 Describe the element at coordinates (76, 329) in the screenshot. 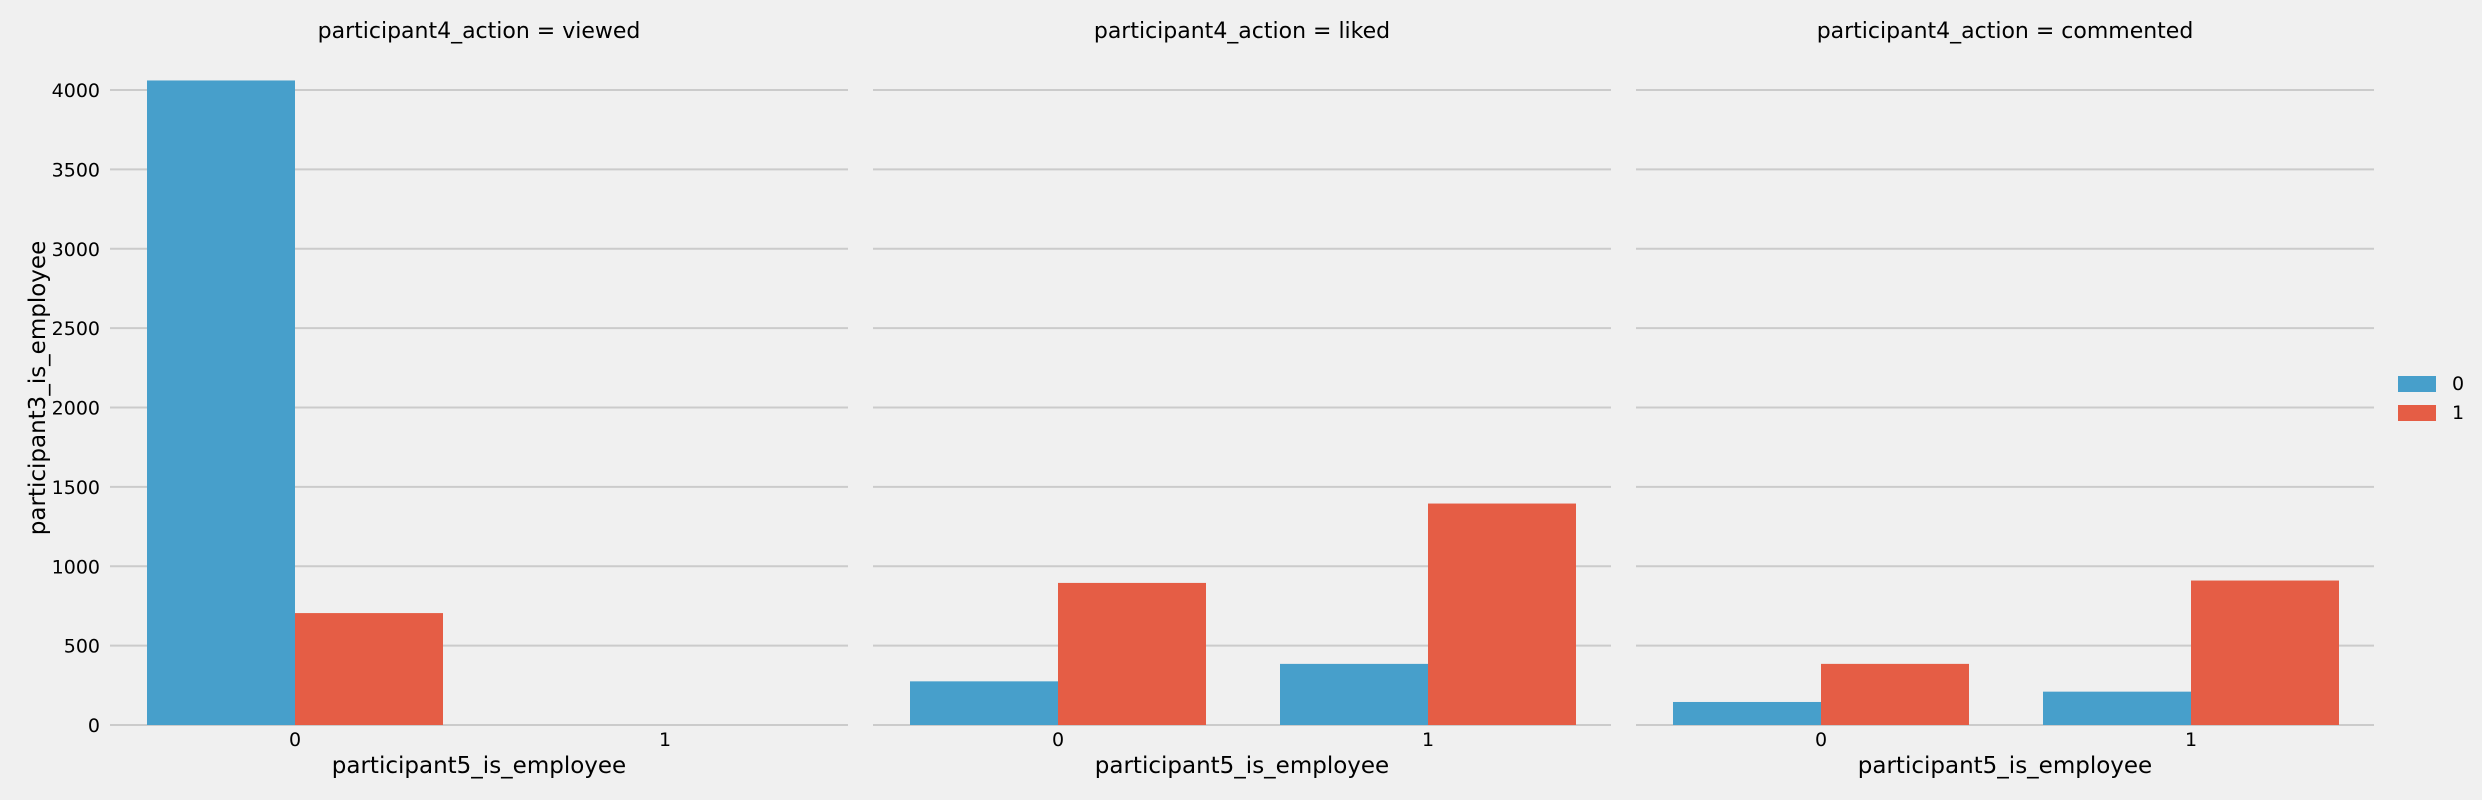

I see `y-tick-label: 2500` at that location.